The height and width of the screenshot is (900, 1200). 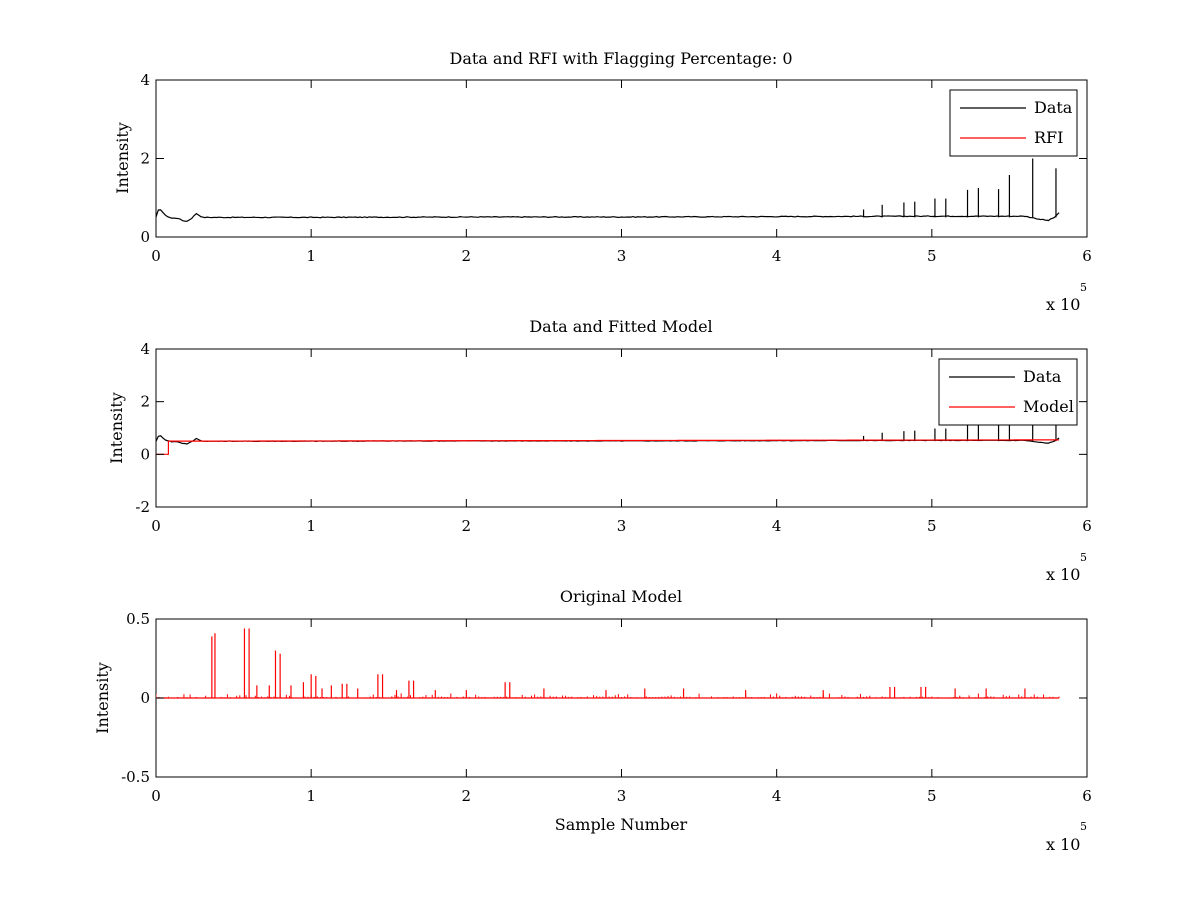 What do you see at coordinates (138, 619) in the screenshot?
I see `y-tick-label: 0.5` at bounding box center [138, 619].